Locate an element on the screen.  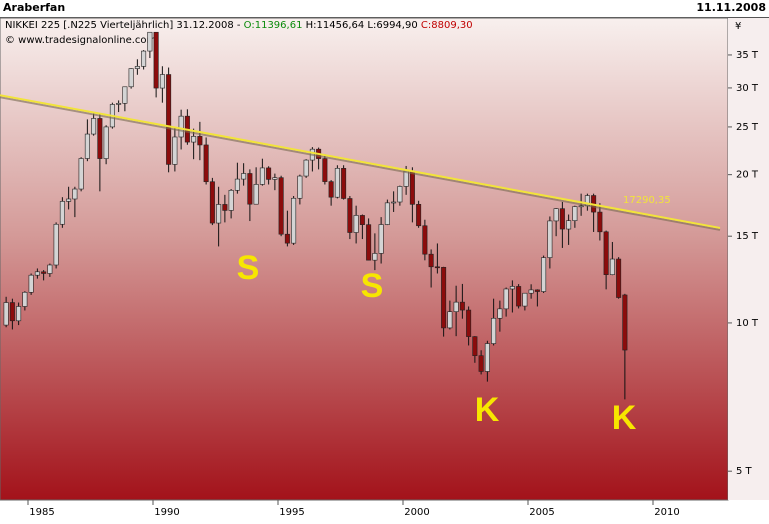
source: © www.tradesignalonline.com is located at coordinates (80, 40).